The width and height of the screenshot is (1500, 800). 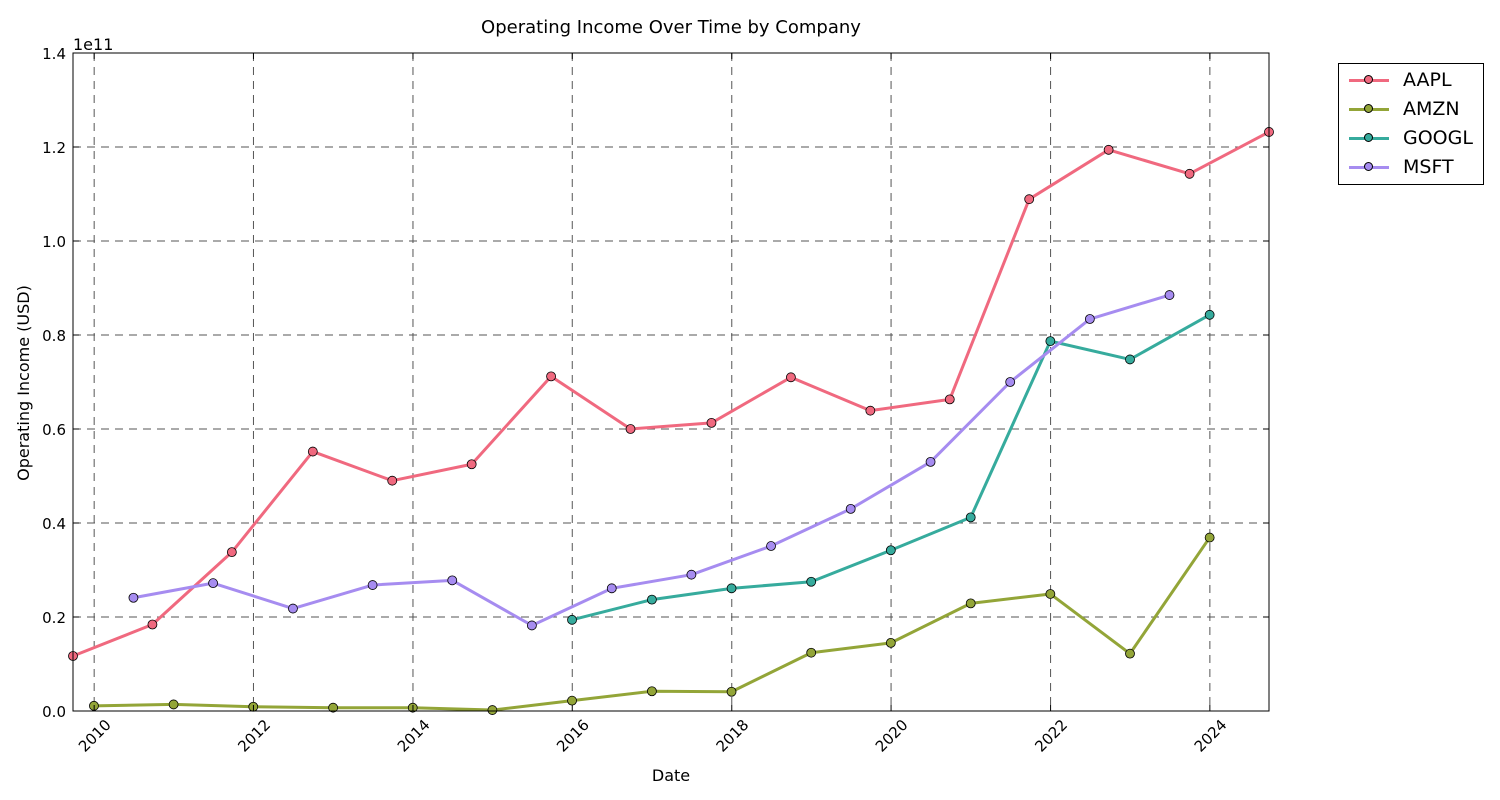 I want to click on y-axis-label: Operating Income (USD), so click(x=23, y=383).